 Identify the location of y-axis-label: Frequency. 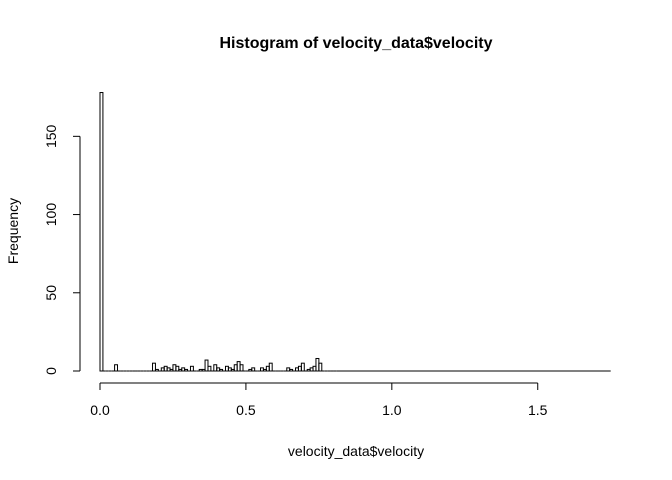
(13, 231).